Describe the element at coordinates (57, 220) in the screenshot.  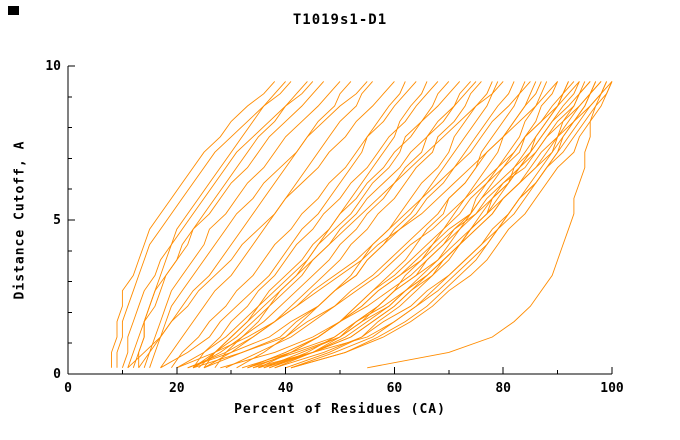
I see `y-tick-label: 5` at that location.